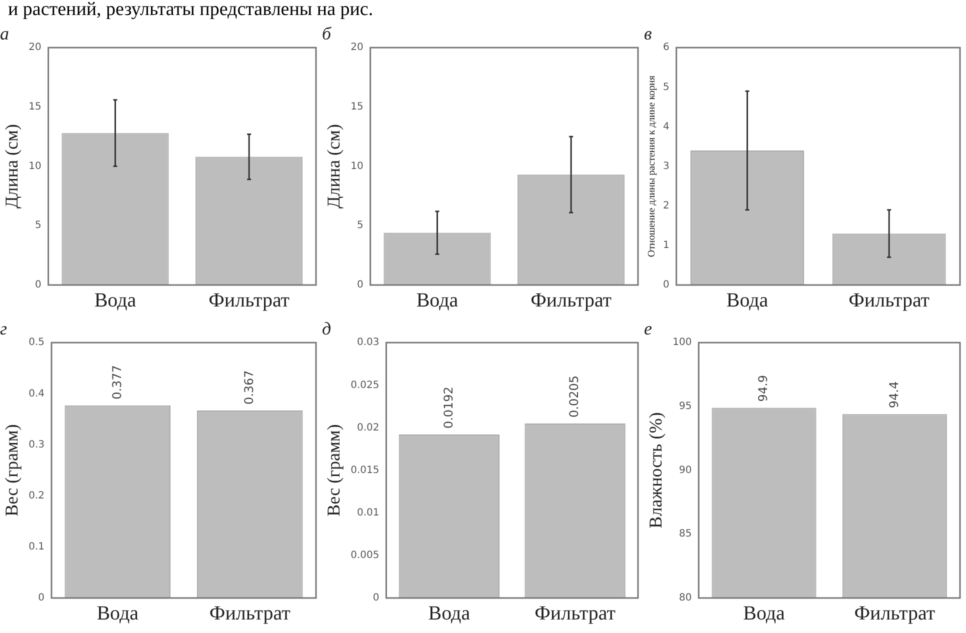 The height and width of the screenshot is (633, 966). What do you see at coordinates (652, 166) in the screenshot?
I see `y-axis-title: Отношение длины растения к длине корня` at bounding box center [652, 166].